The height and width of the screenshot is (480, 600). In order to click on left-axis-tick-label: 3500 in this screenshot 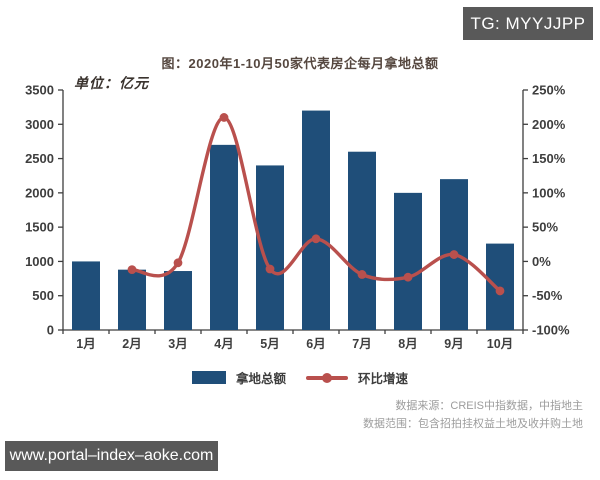, I will do `click(39, 90)`.